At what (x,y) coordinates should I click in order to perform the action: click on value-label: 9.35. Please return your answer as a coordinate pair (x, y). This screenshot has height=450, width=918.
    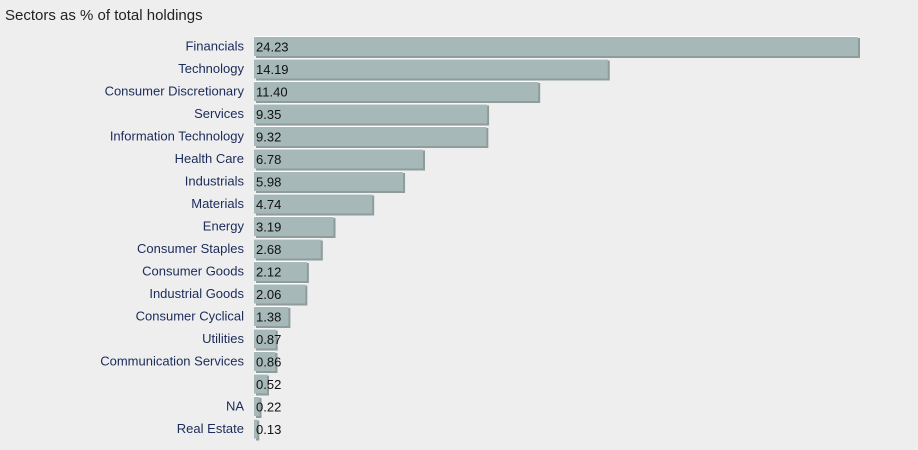
    Looking at the image, I should click on (268, 114).